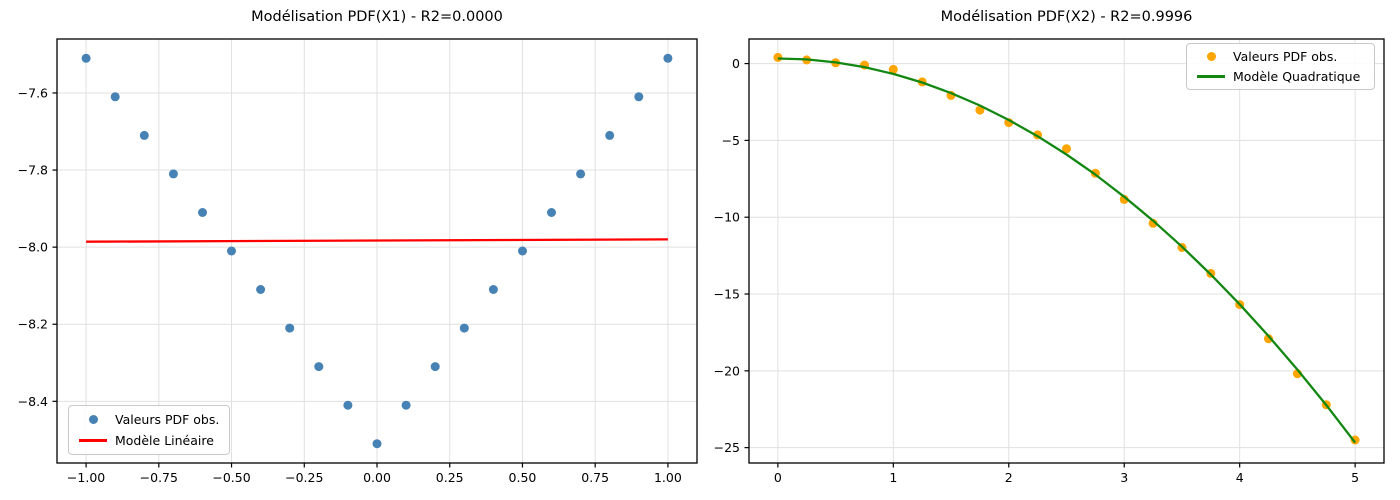  Describe the element at coordinates (727, 447) in the screenshot. I see `y-tick-label: −25` at that location.